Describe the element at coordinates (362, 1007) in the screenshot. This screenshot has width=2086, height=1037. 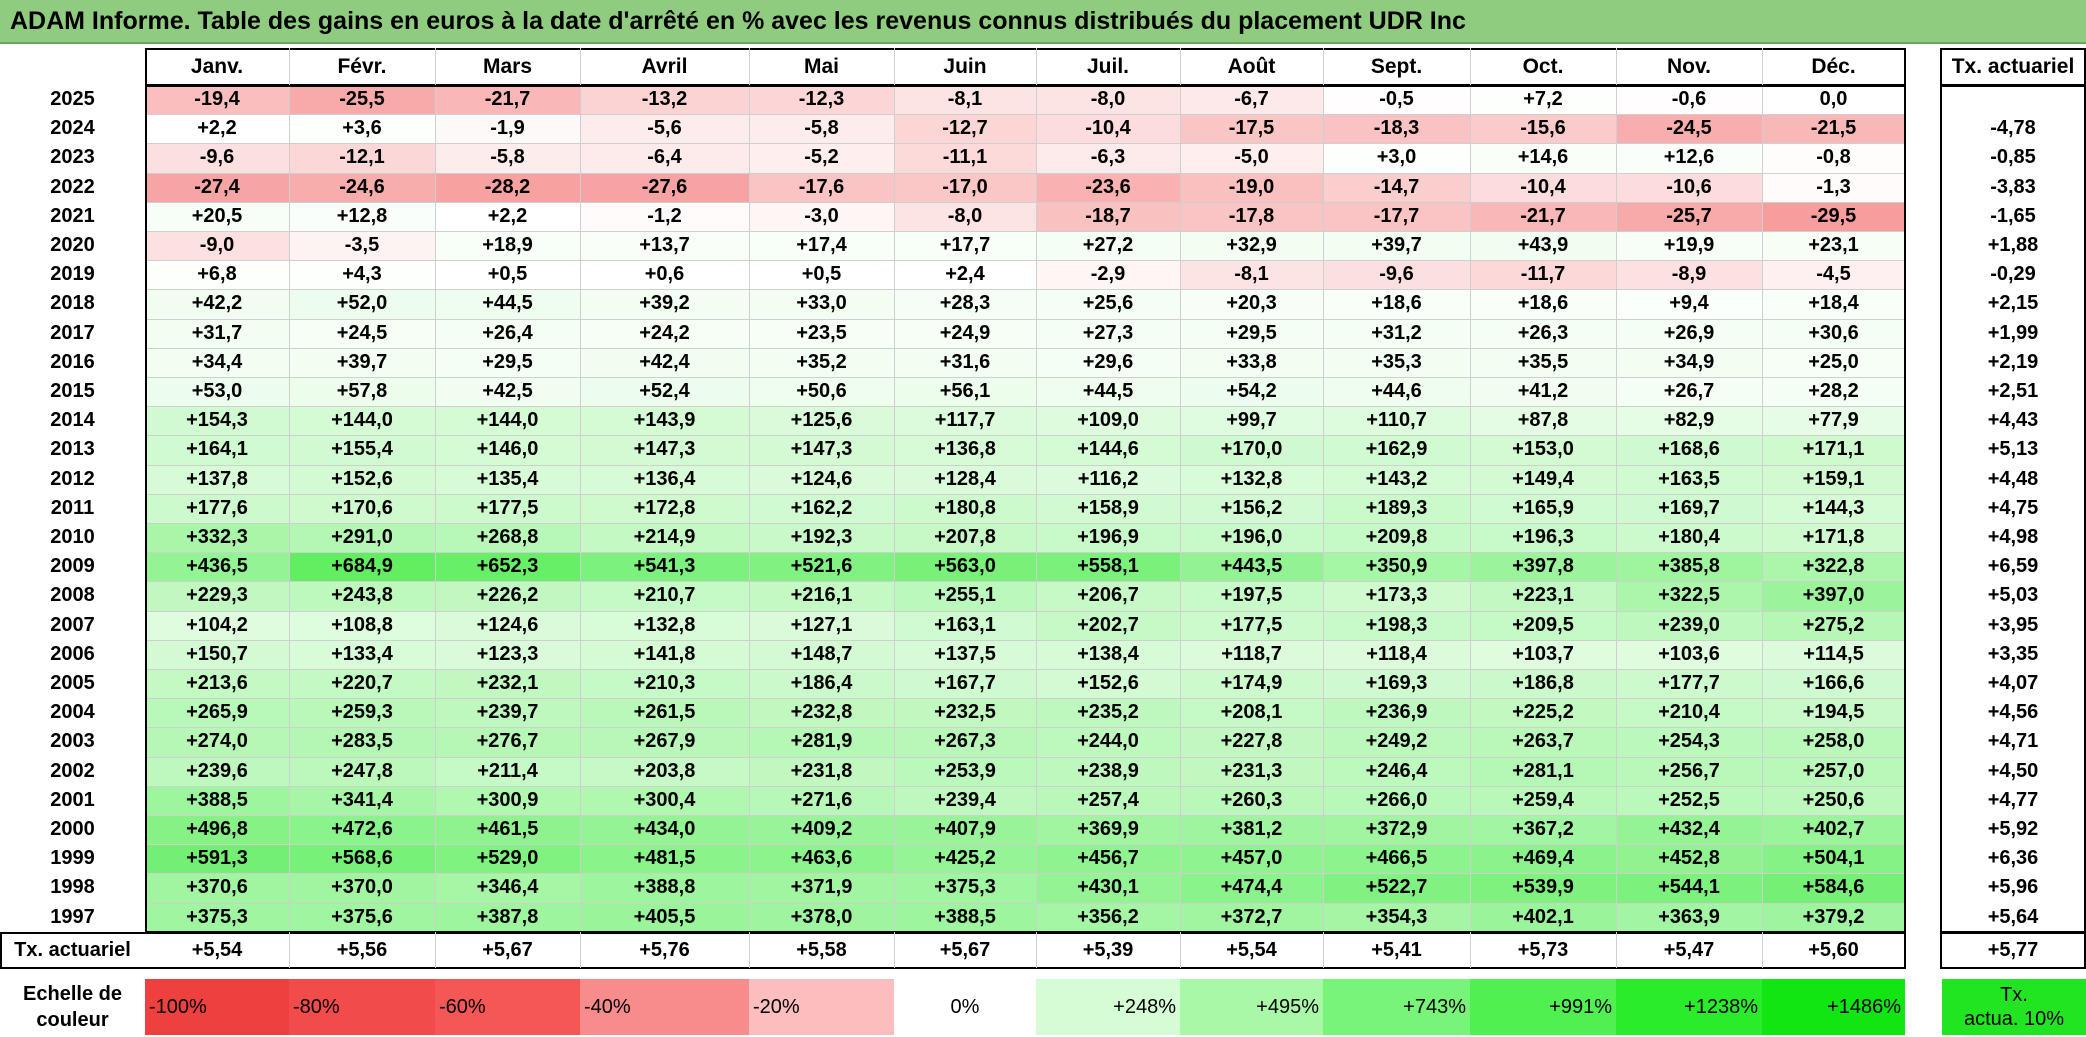
I see `scale-step: -80%` at that location.